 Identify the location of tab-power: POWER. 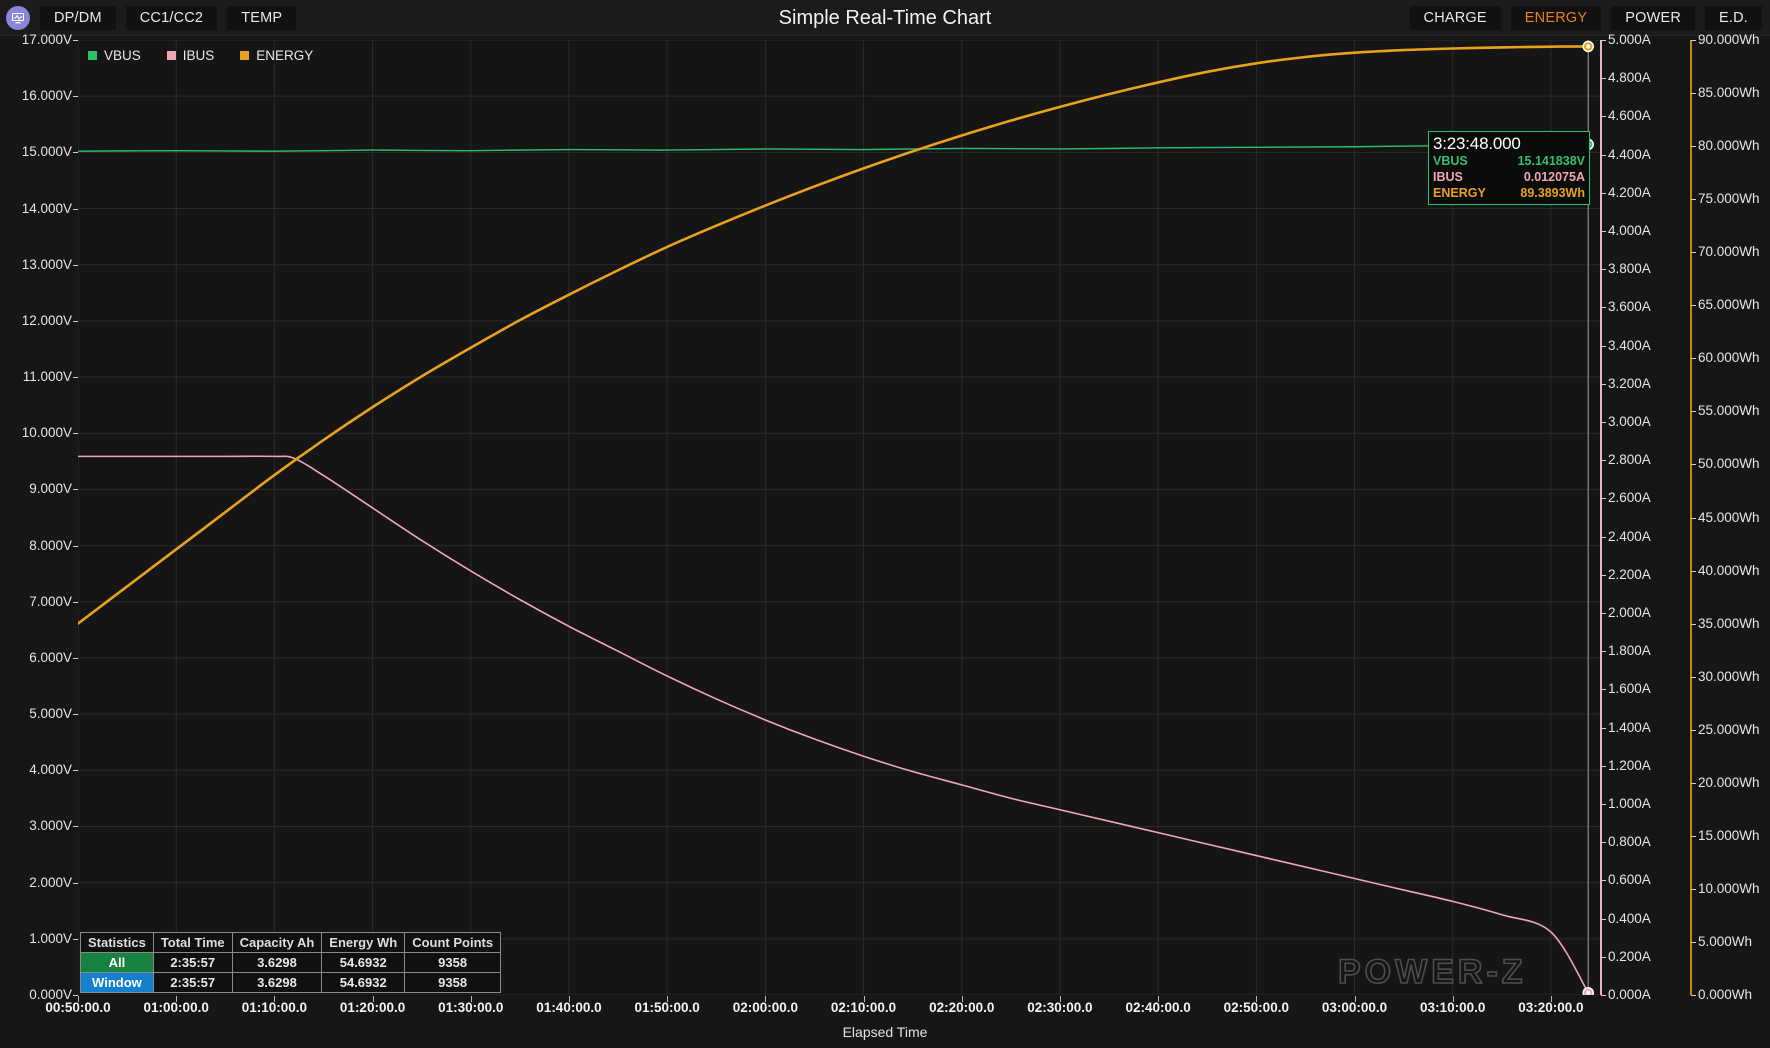
(1653, 18).